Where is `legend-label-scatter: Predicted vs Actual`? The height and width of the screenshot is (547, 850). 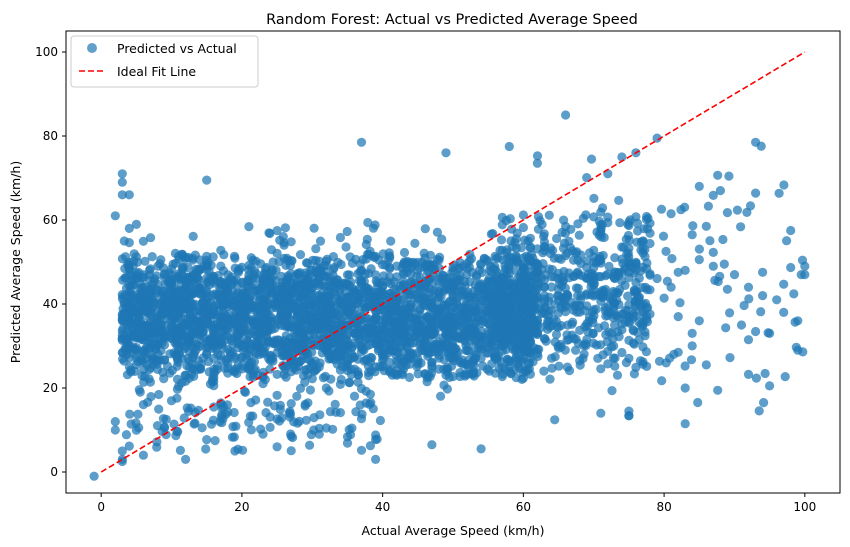
legend-label-scatter: Predicted vs Actual is located at coordinates (177, 48).